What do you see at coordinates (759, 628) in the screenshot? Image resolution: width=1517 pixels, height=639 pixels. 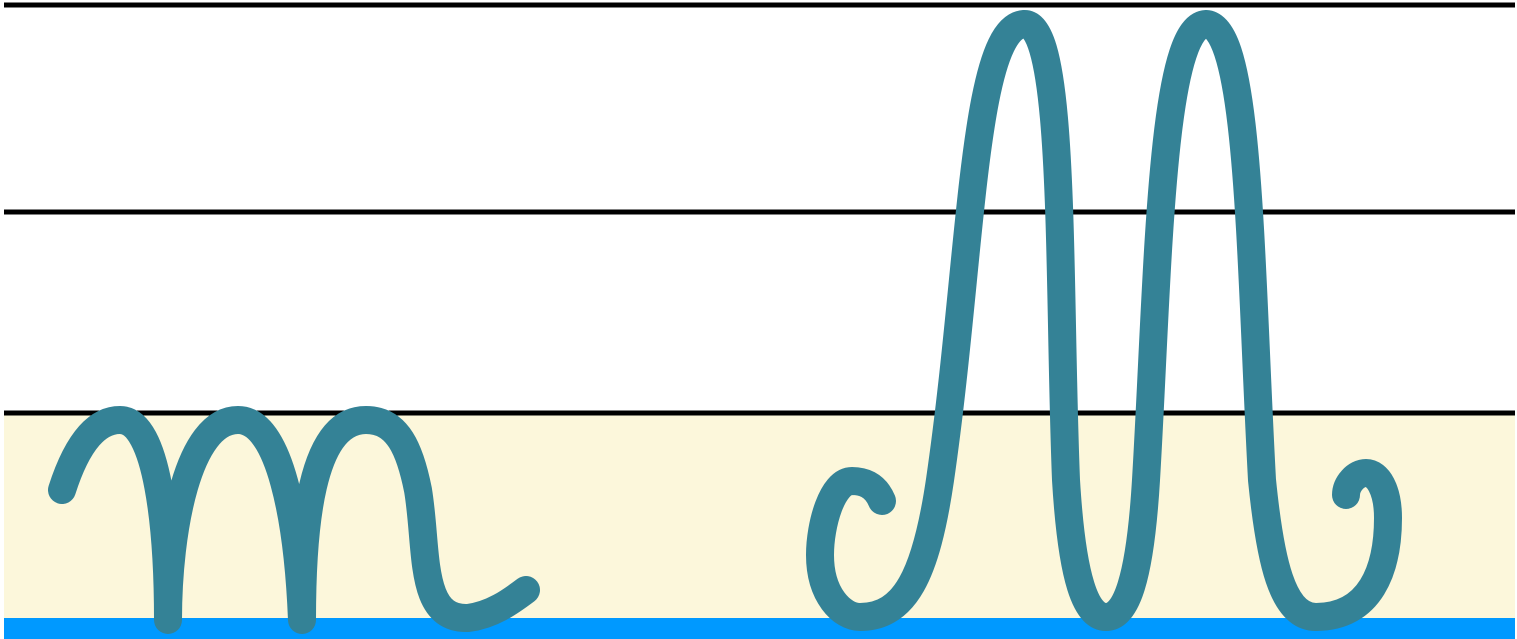 I see `baseline` at bounding box center [759, 628].